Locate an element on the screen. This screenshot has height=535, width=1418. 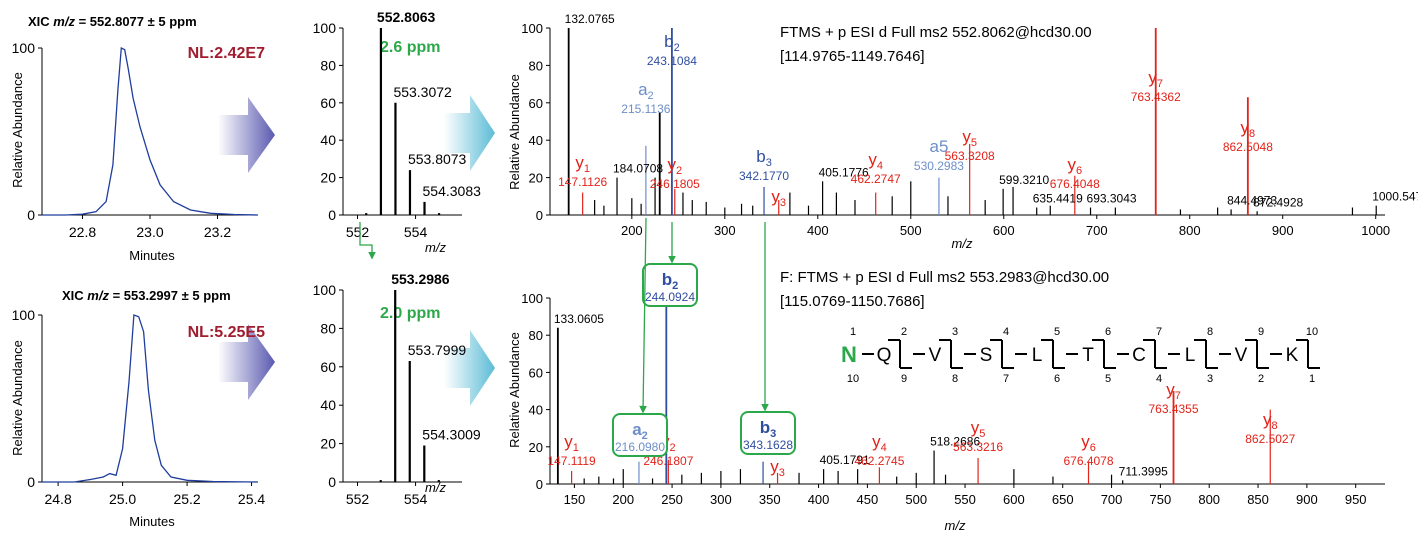
peak-label: 554.3083 is located at coordinates (452, 191).